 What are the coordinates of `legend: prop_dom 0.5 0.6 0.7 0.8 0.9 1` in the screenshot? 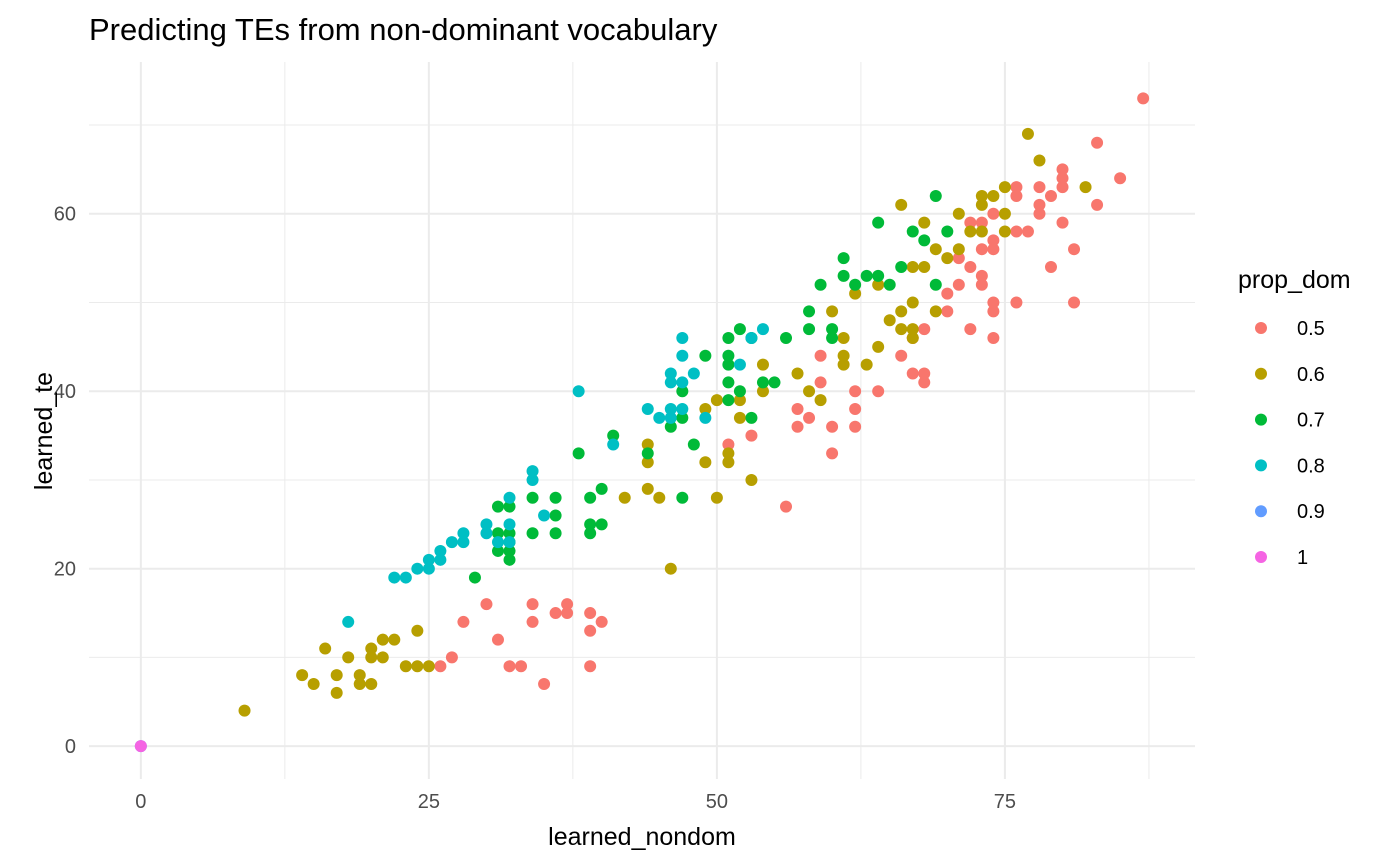 It's located at (1294, 417).